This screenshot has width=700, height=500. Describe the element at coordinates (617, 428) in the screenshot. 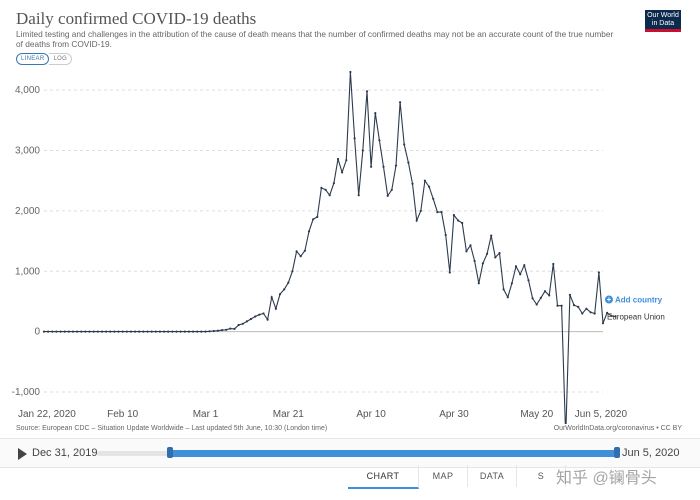

I see `source-url: OurWorldInData.org/coronavirus • CC BY` at that location.